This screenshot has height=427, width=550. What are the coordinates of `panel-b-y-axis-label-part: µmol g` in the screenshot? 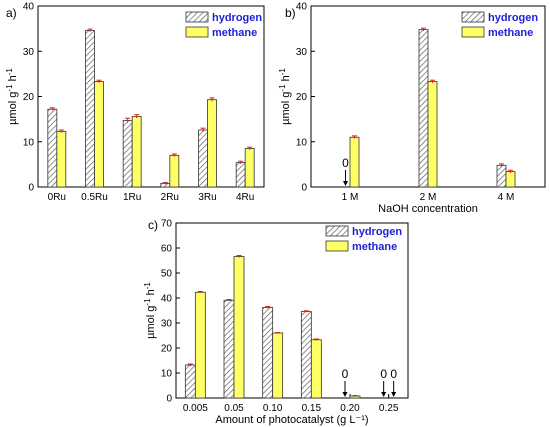 It's located at (286, 108).